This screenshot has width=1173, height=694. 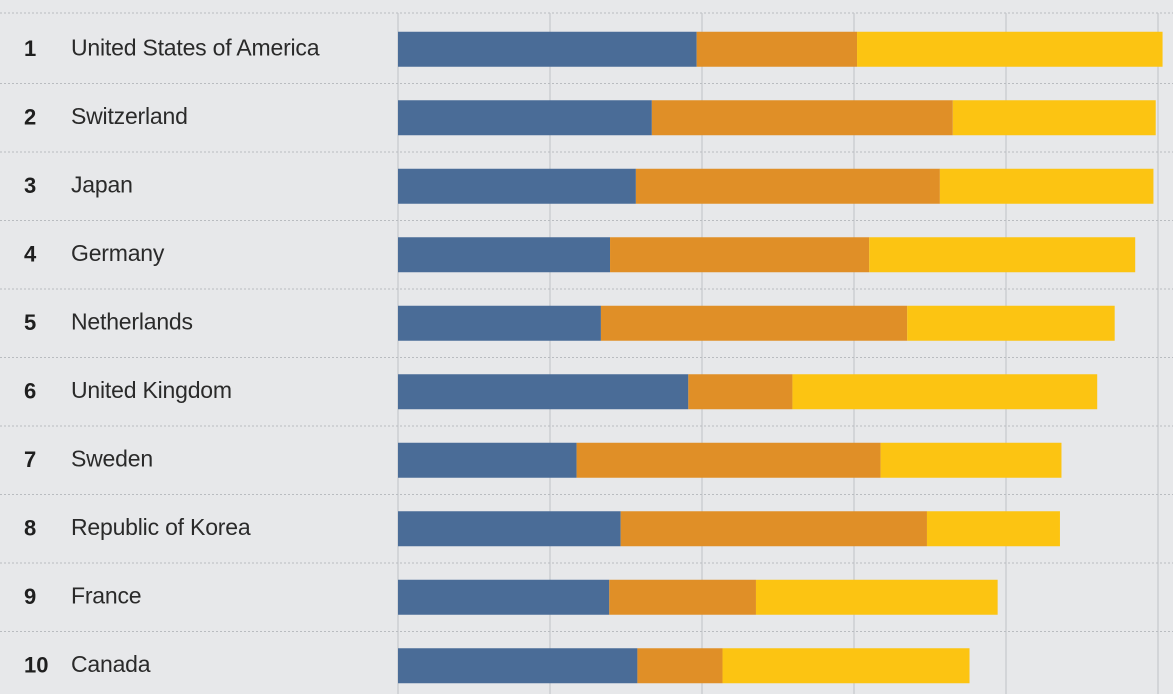 I want to click on rank-label: 6, so click(x=30, y=391).